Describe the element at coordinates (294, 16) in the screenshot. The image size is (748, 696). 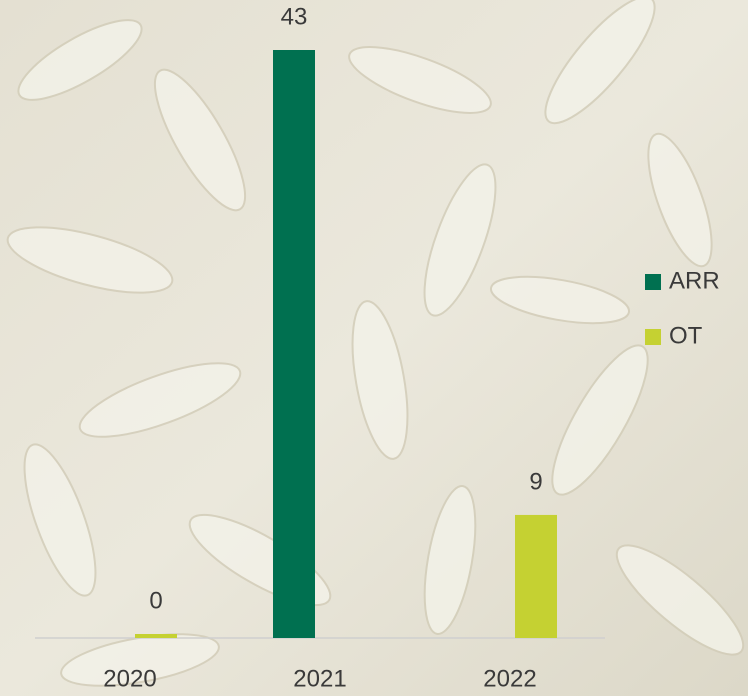
I see `data-label: 43` at that location.